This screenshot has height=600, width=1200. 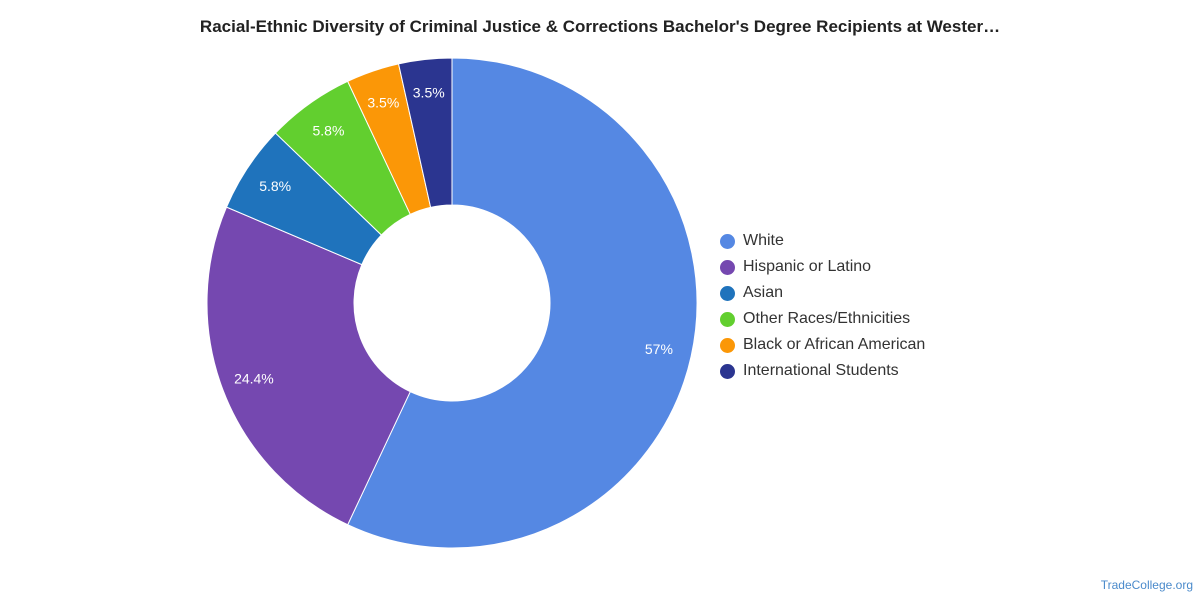 I want to click on legend-label-4: Black or African American, so click(x=834, y=344).